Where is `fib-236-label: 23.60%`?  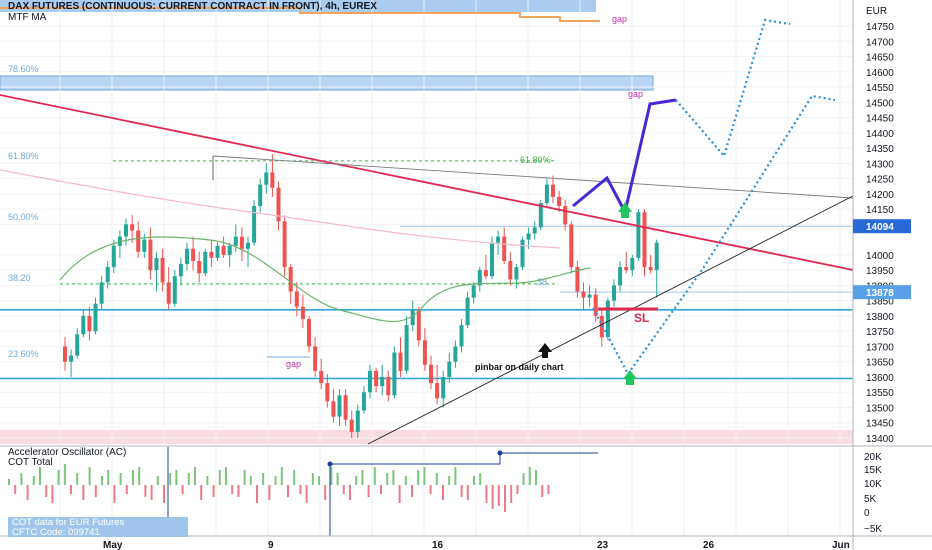
fib-236-label: 23.60% is located at coordinates (23, 354).